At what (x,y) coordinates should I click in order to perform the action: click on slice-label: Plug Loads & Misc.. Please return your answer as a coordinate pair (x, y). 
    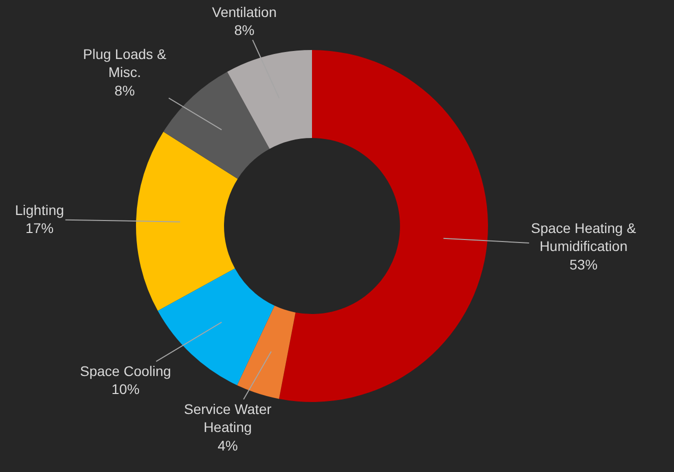
    Looking at the image, I should click on (125, 63).